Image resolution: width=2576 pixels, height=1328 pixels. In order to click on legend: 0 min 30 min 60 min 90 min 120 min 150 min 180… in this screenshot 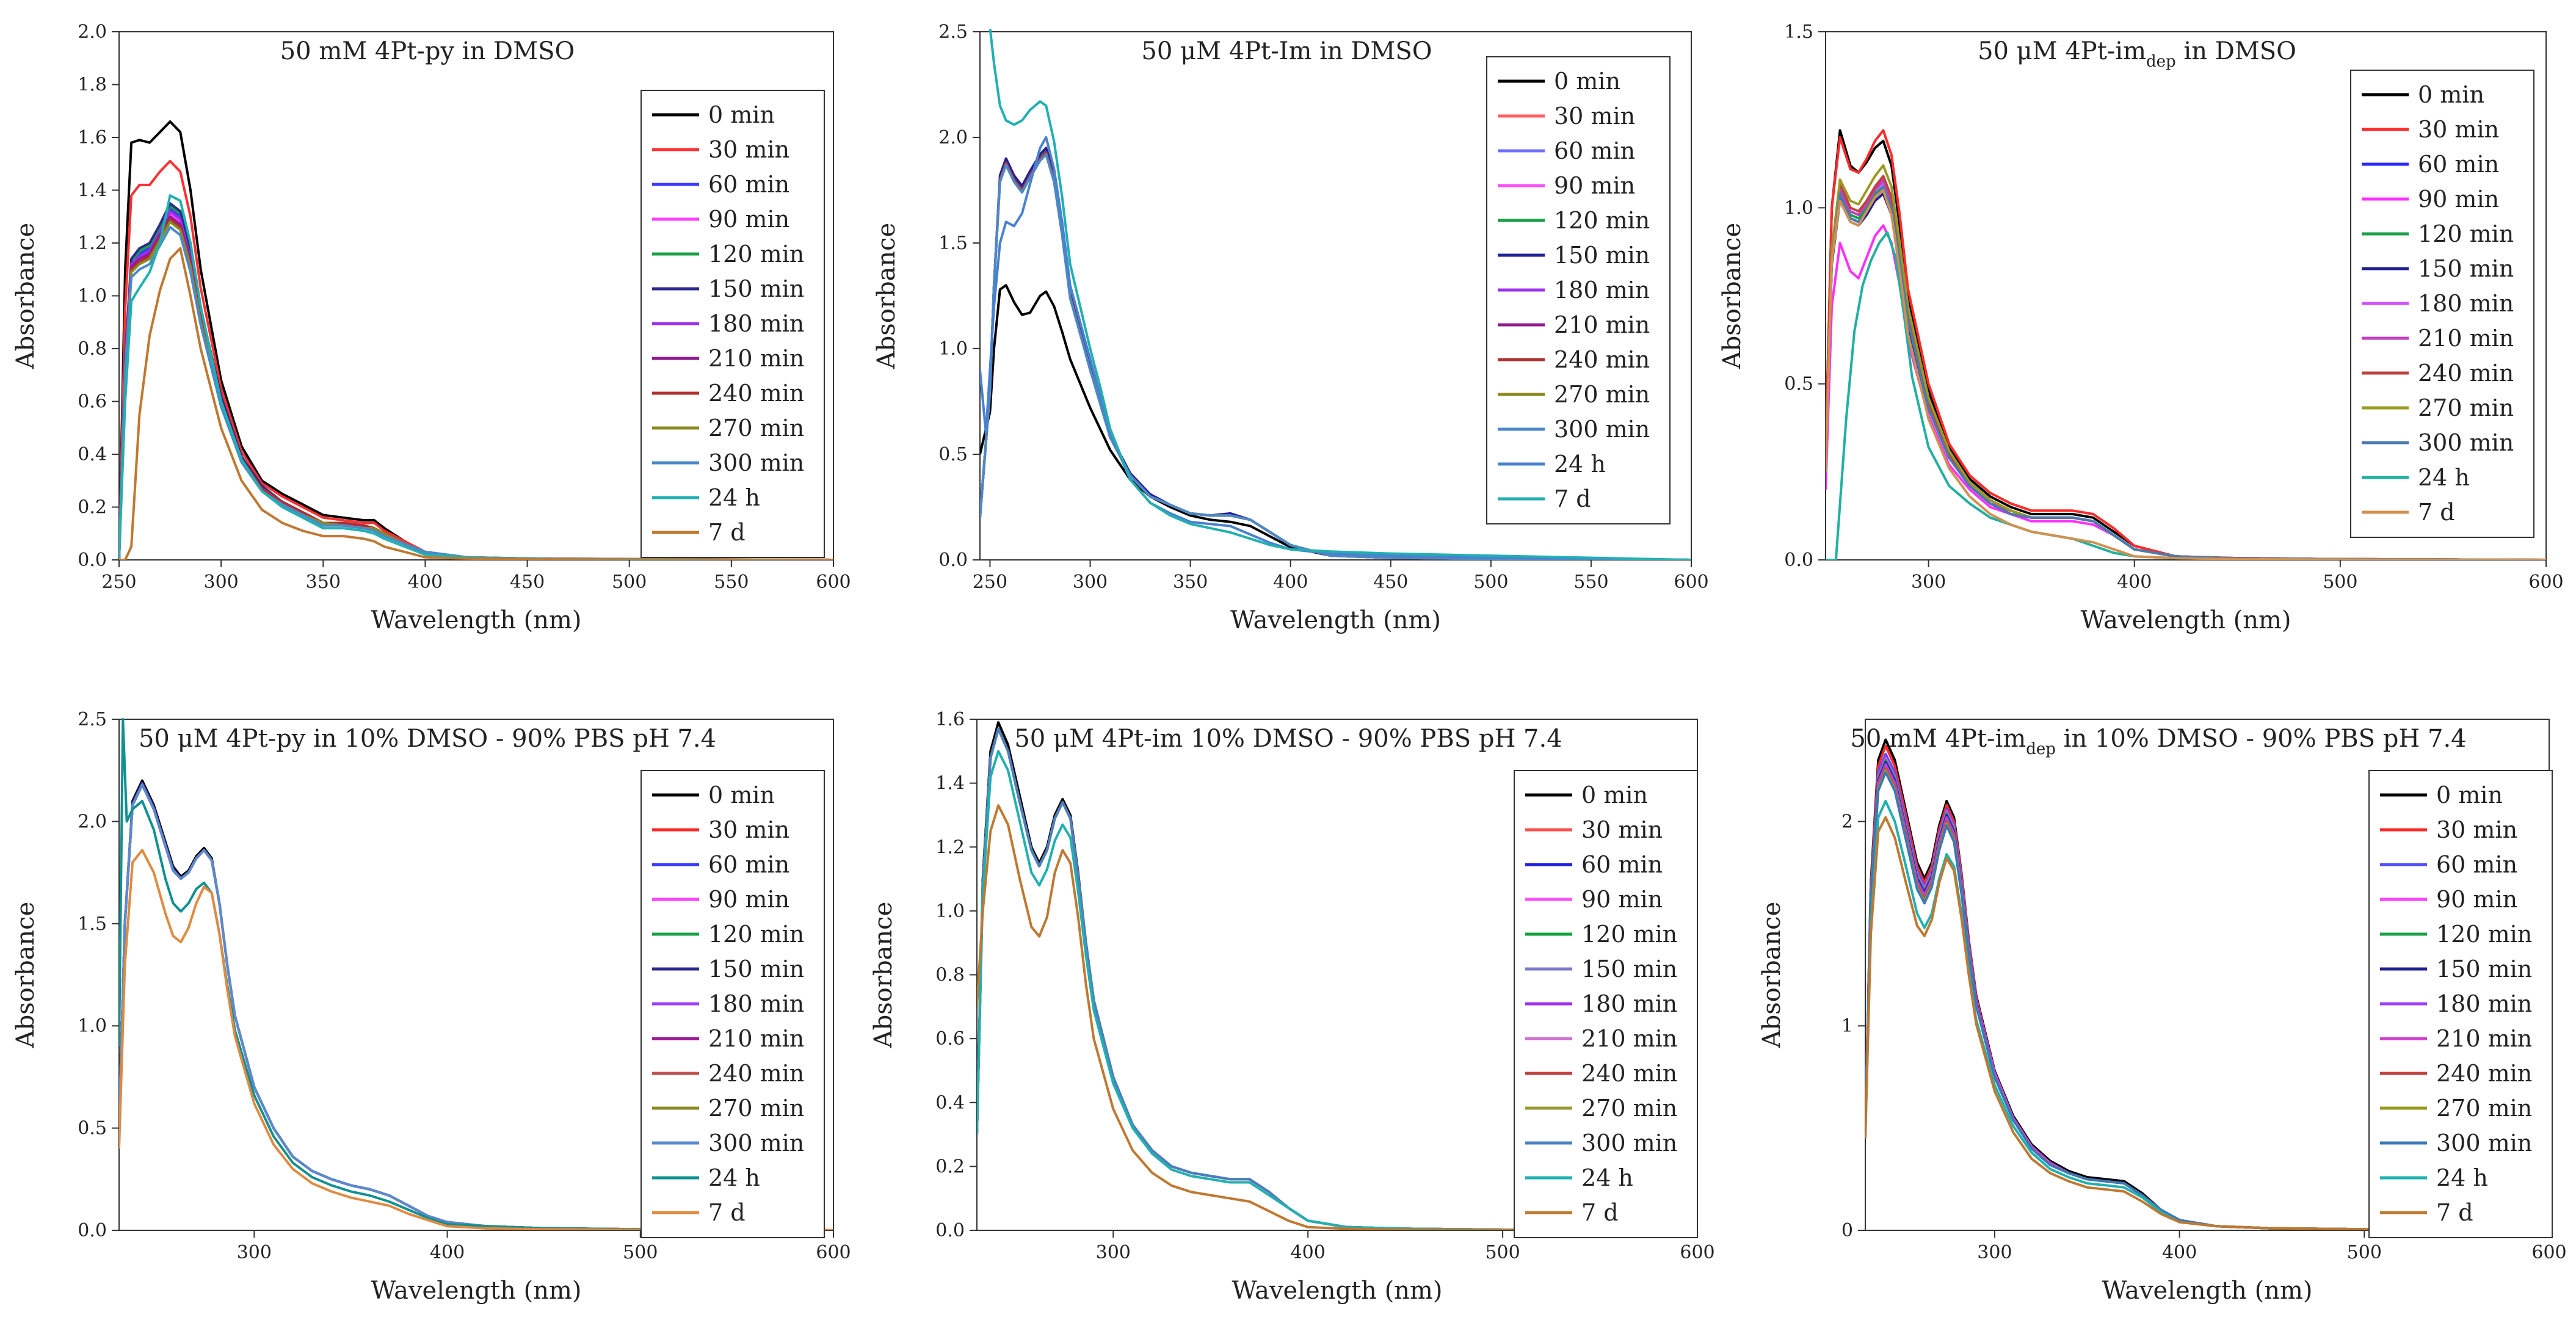, I will do `click(1606, 1004)`.